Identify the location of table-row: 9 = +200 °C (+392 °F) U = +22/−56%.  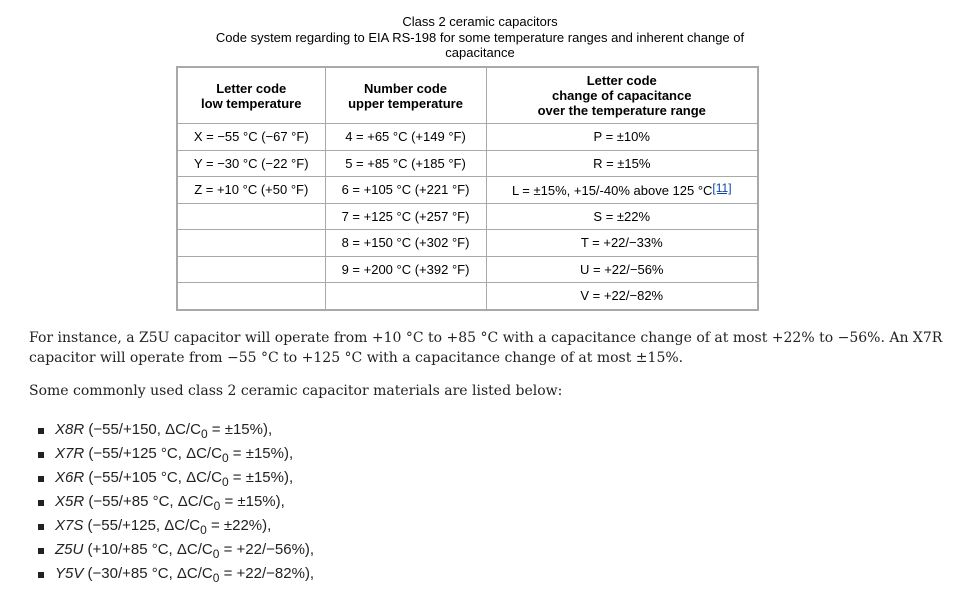
(467, 269).